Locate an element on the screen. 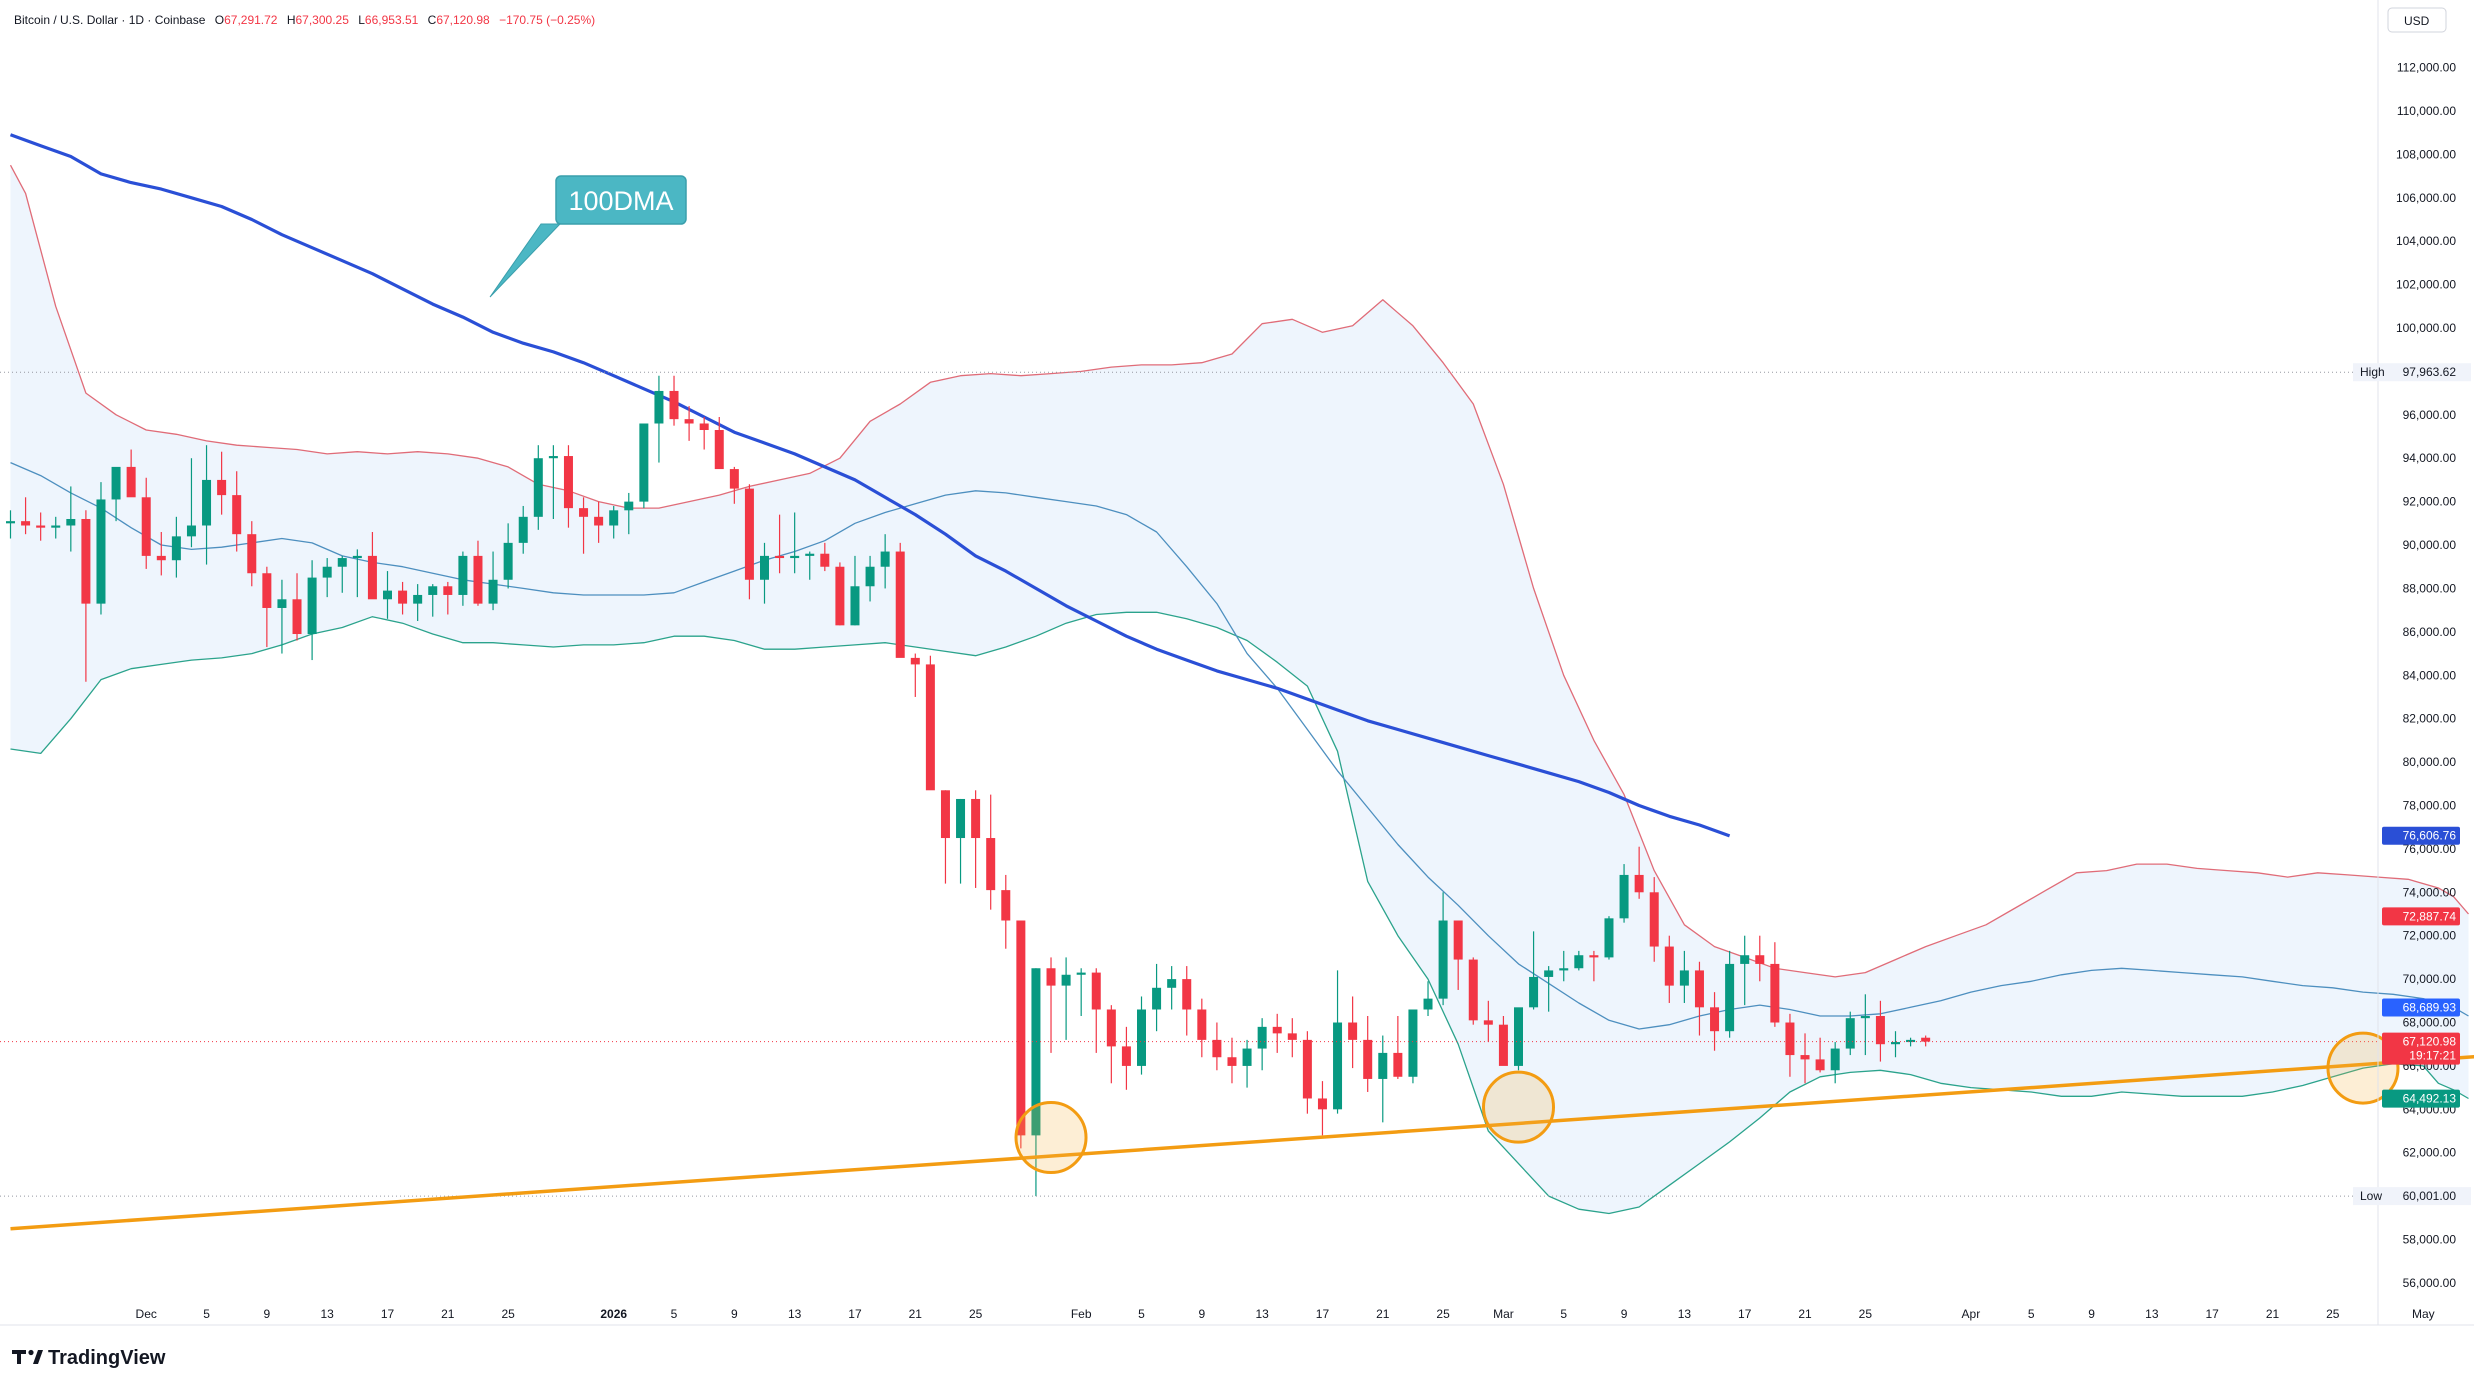 This screenshot has width=2474, height=1384. x-tick-label: May is located at coordinates (2423, 1314).